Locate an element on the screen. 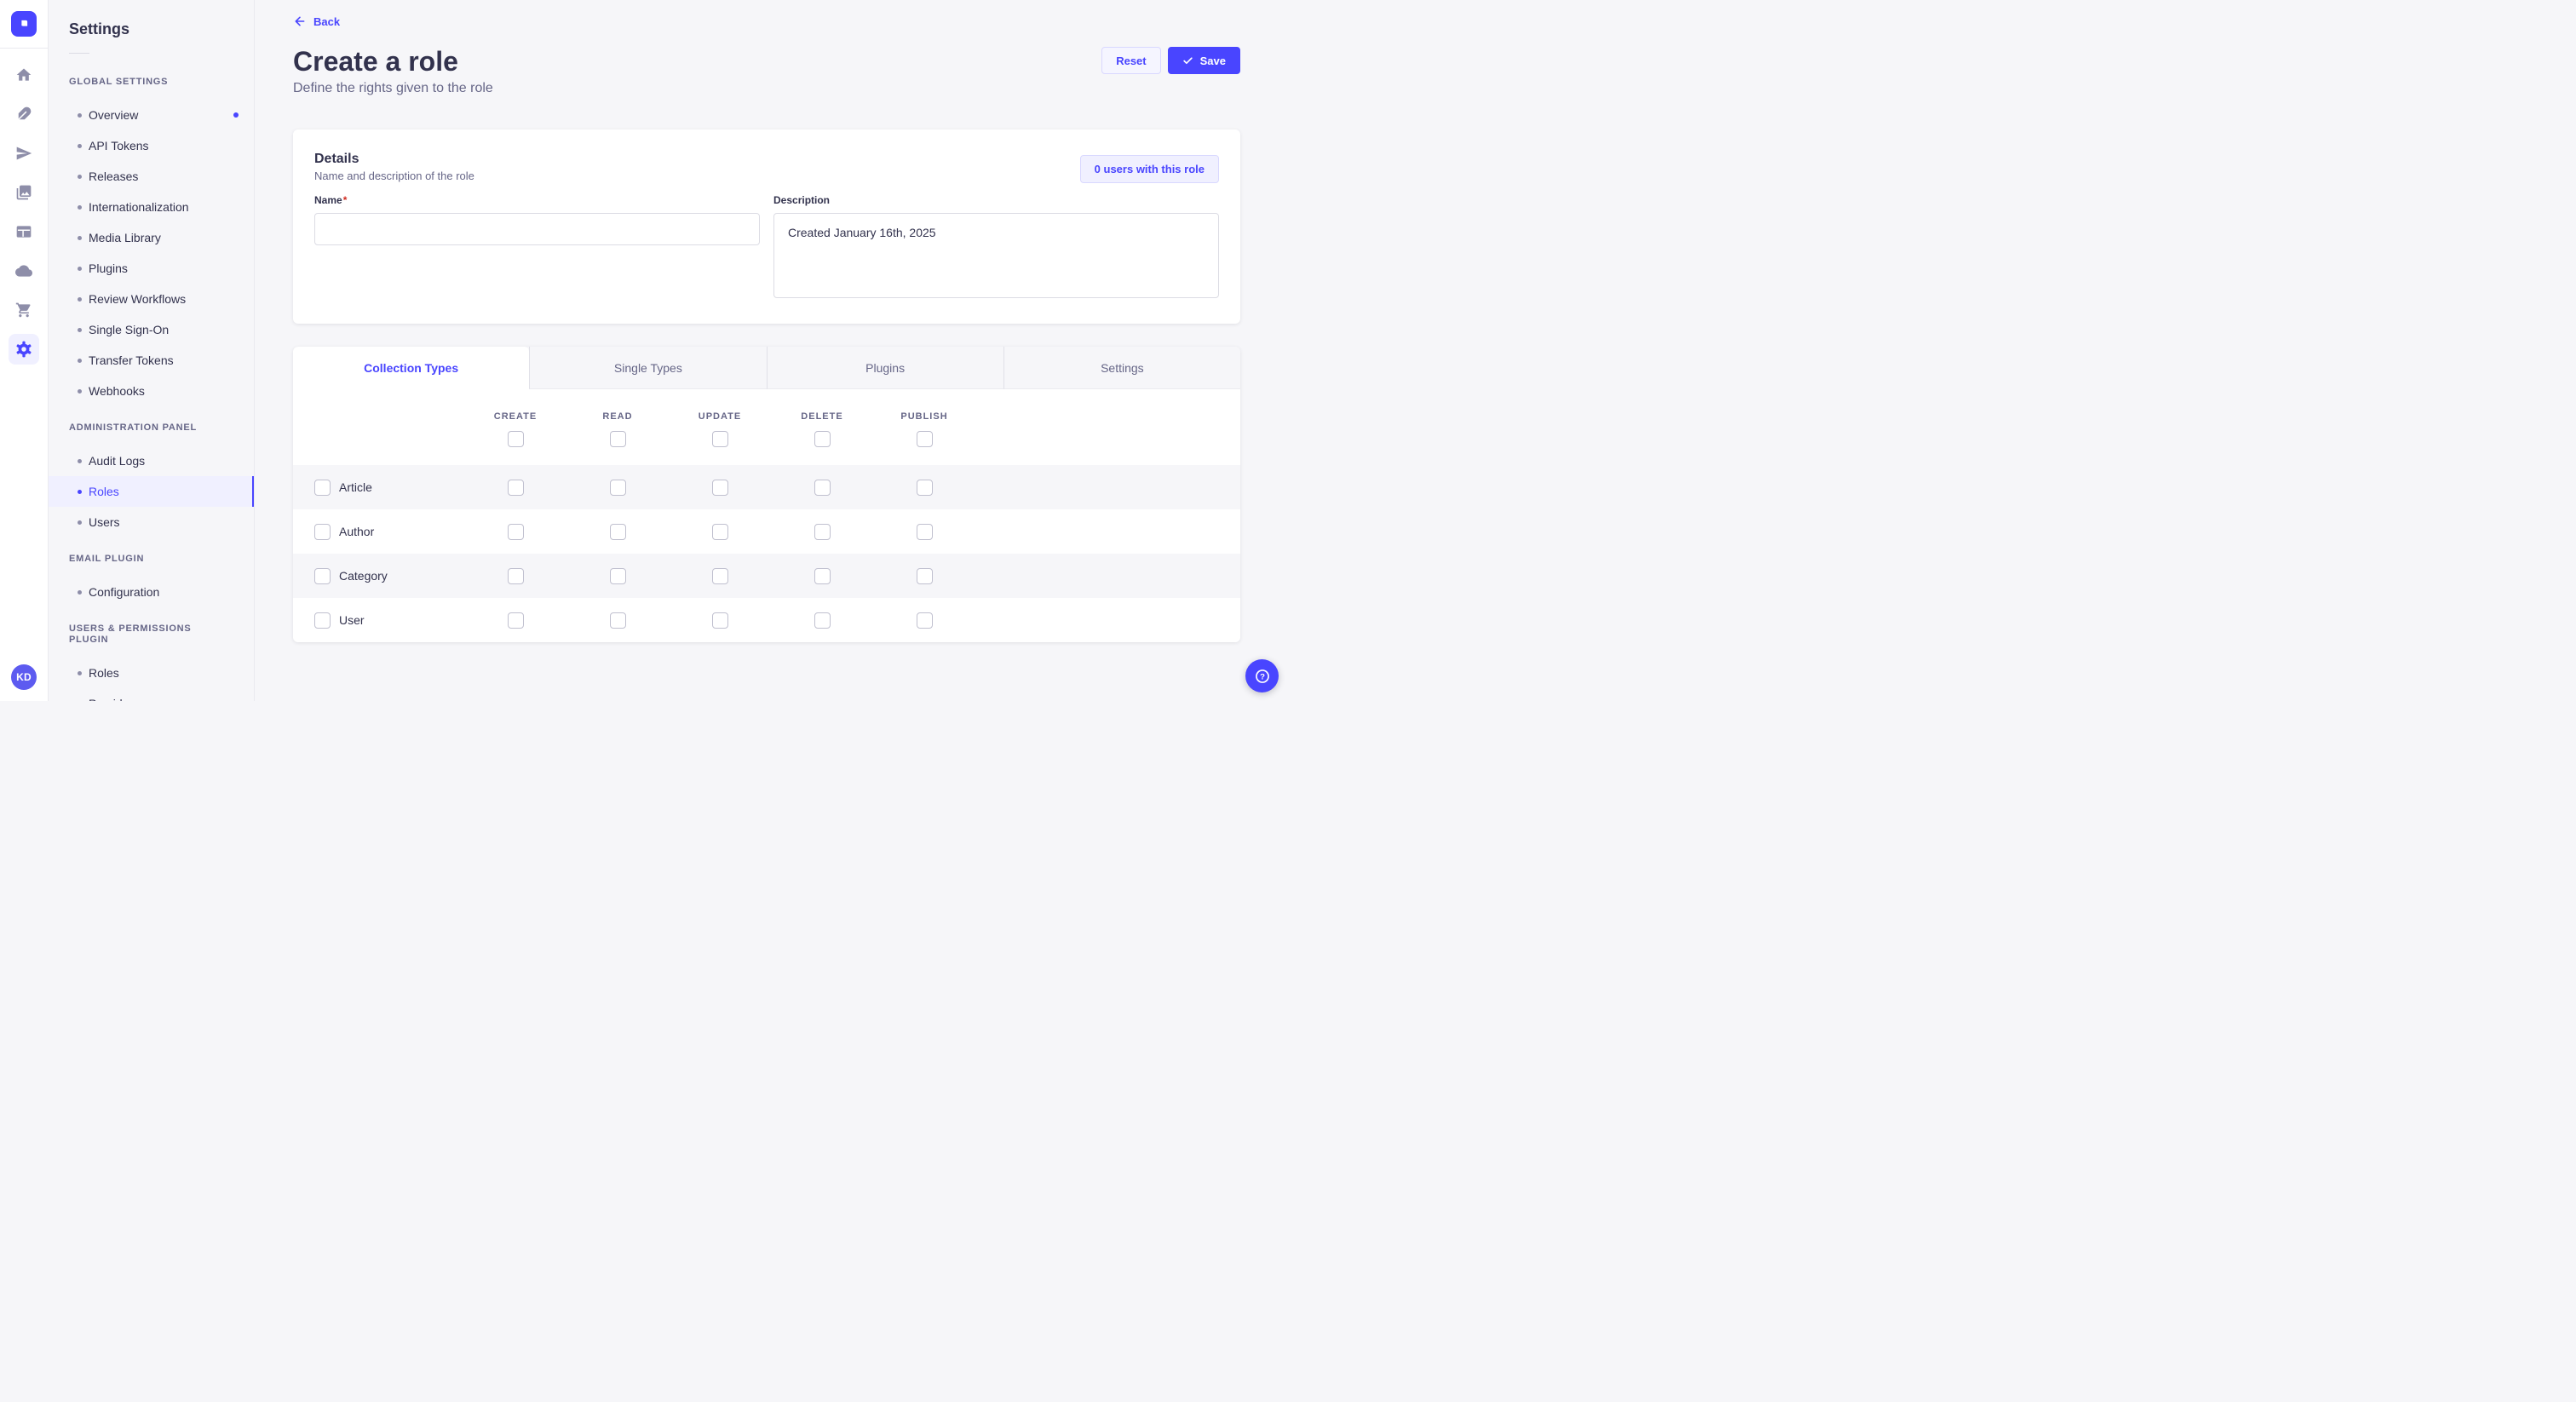 This screenshot has height=1402, width=2576. section-email-plugin: EMAIL PLUGIN Configuration is located at coordinates (151, 580).